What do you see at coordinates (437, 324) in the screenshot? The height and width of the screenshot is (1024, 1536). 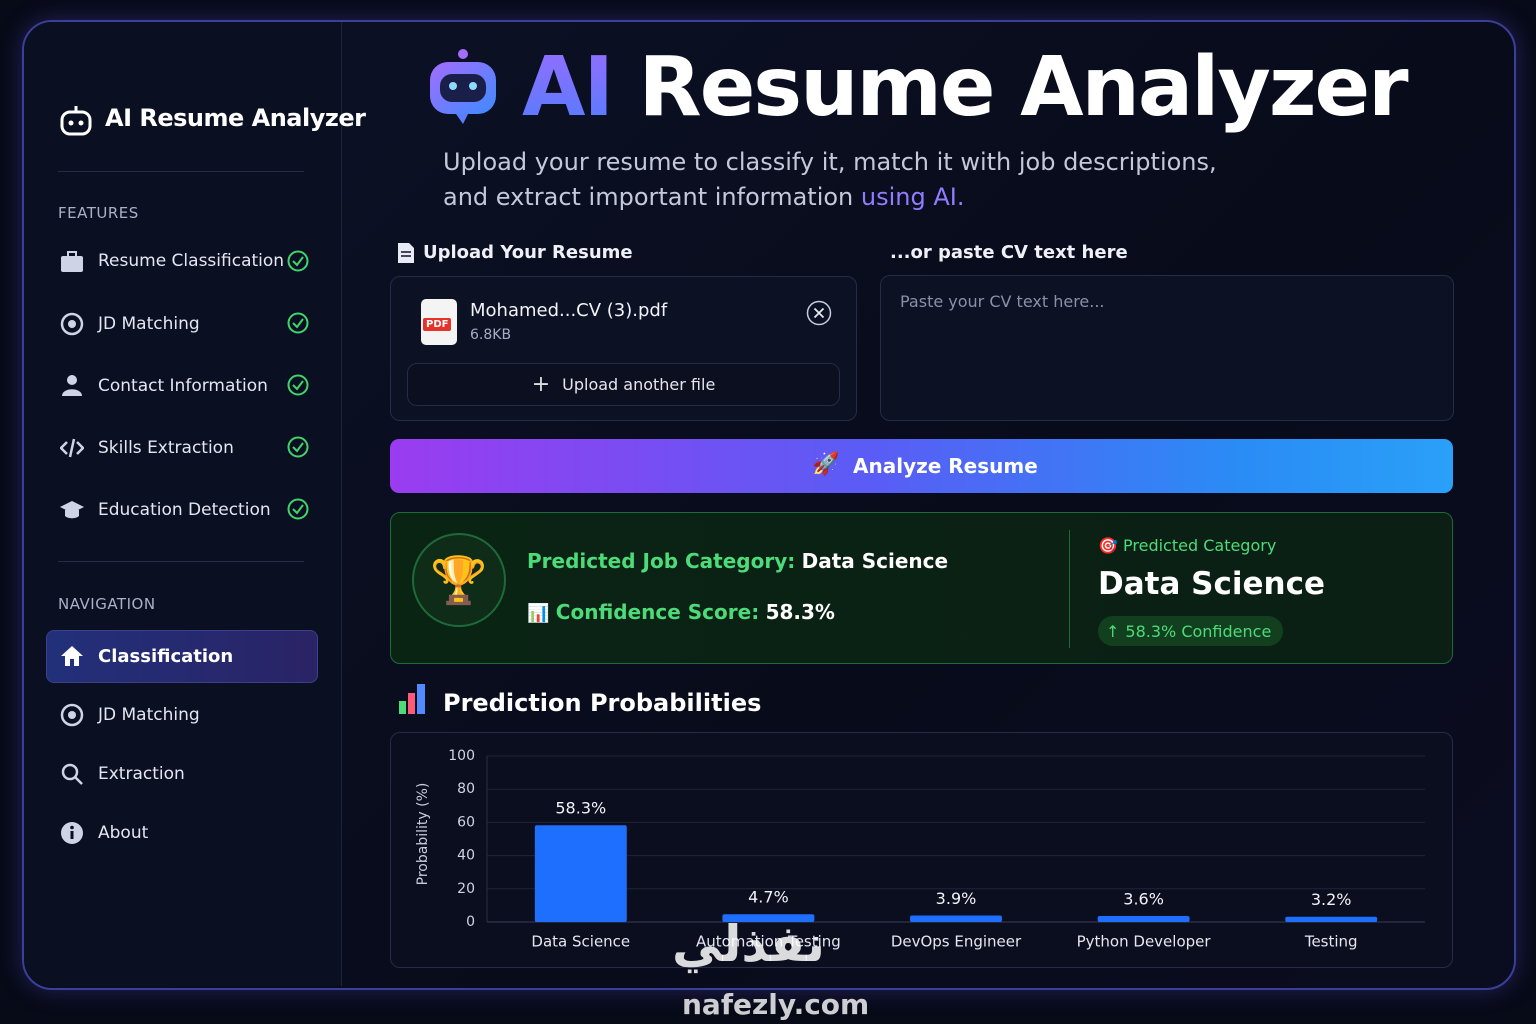 I see `pdf-badge: PDF` at bounding box center [437, 324].